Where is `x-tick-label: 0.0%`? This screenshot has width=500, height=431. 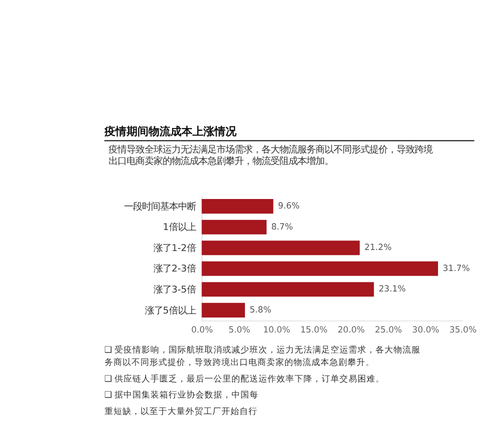
x-tick-label: 0.0% is located at coordinates (202, 331).